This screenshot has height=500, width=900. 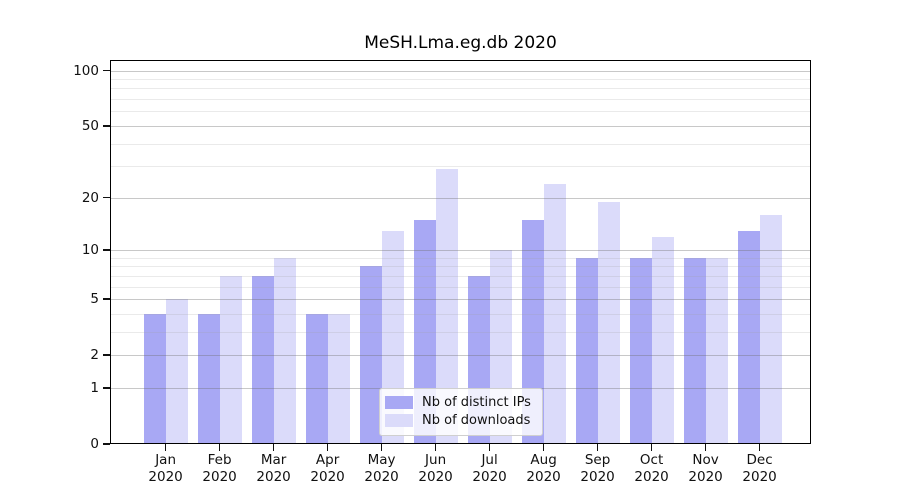 I want to click on x-tick-may, so click(x=381, y=447).